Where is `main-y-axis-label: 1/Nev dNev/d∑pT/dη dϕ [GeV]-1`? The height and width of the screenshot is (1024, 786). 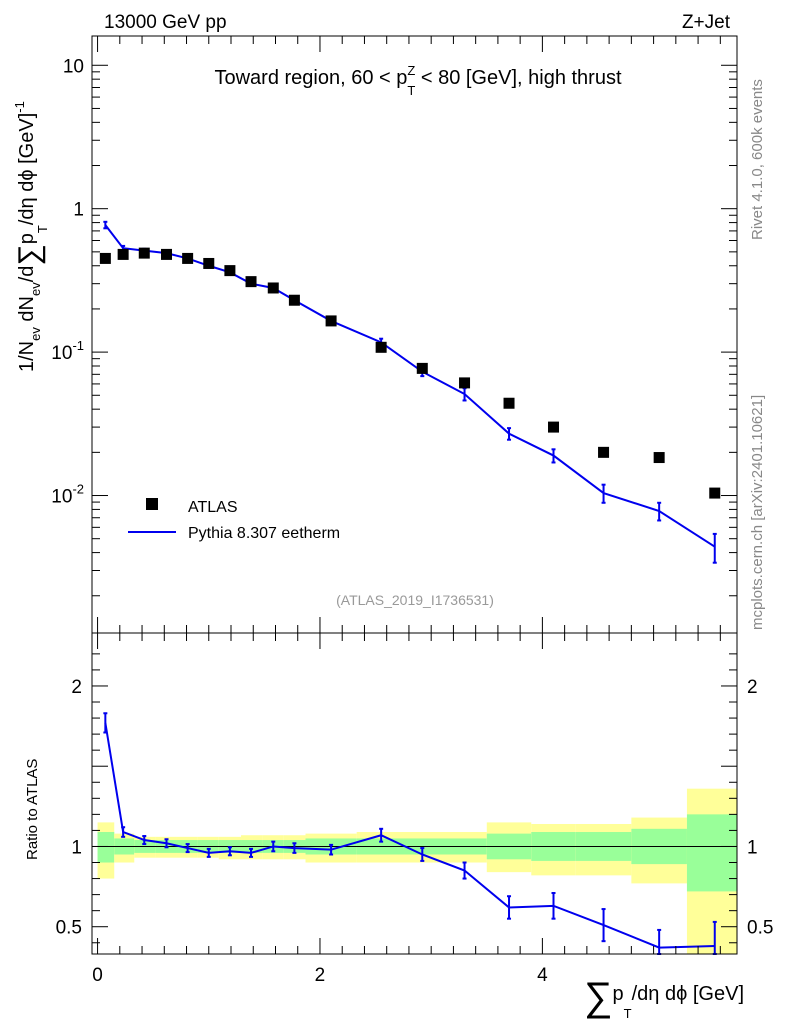 main-y-axis-label: 1/Nev dNev/d∑pT/dη dϕ [GeV]-1 is located at coordinates (31, 236).